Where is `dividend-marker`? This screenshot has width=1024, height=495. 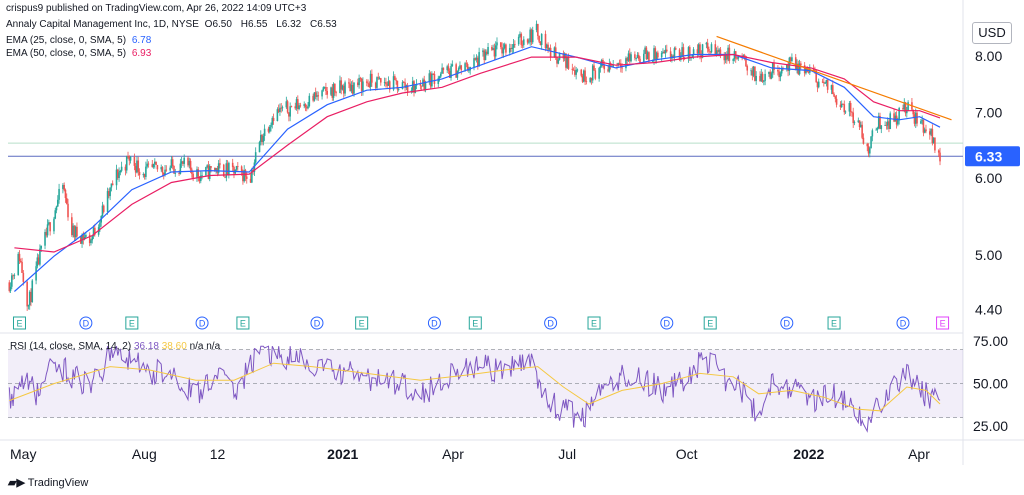 dividend-marker is located at coordinates (434, 323).